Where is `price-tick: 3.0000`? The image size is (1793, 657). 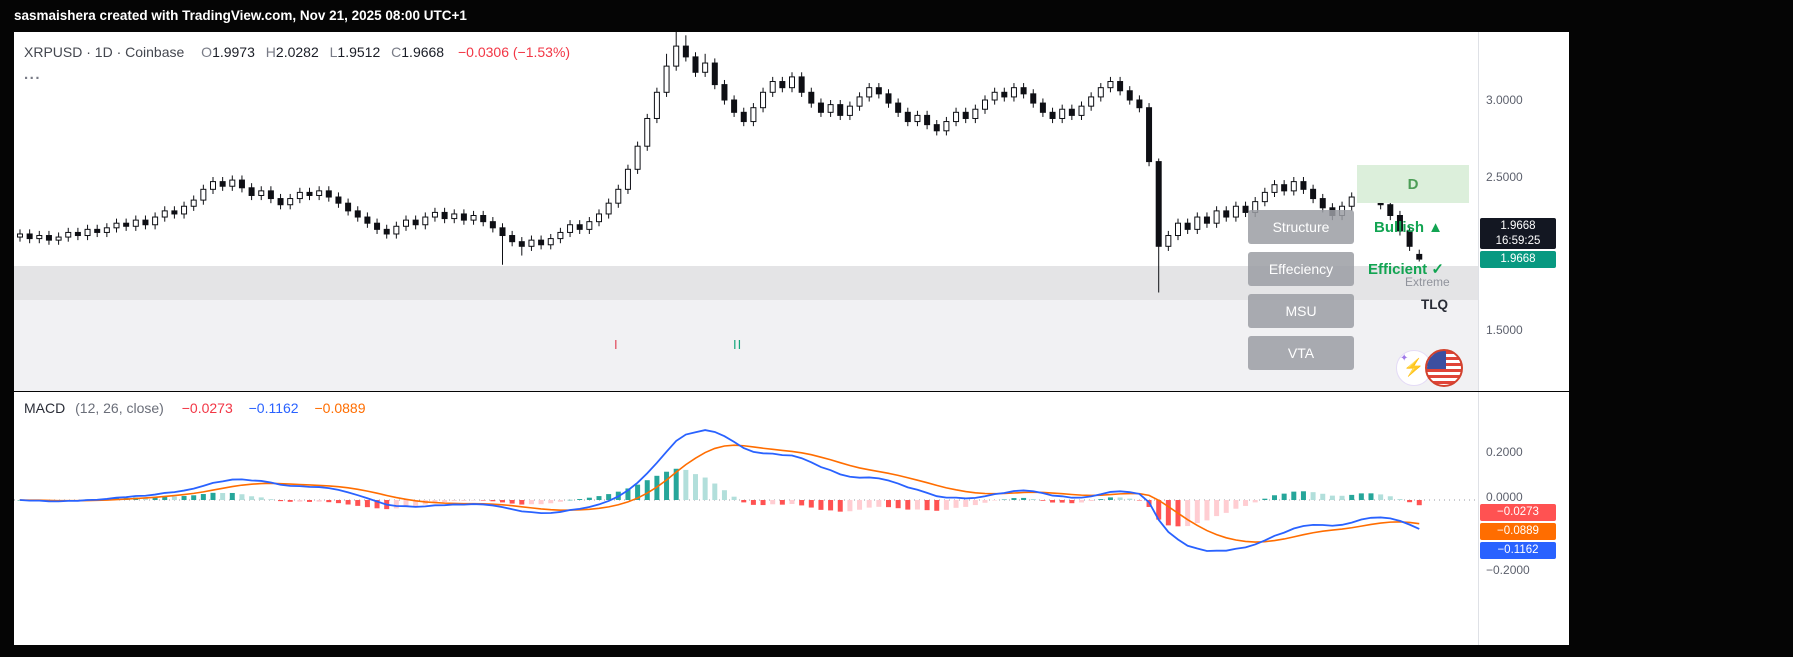
price-tick: 3.0000 is located at coordinates (1504, 100).